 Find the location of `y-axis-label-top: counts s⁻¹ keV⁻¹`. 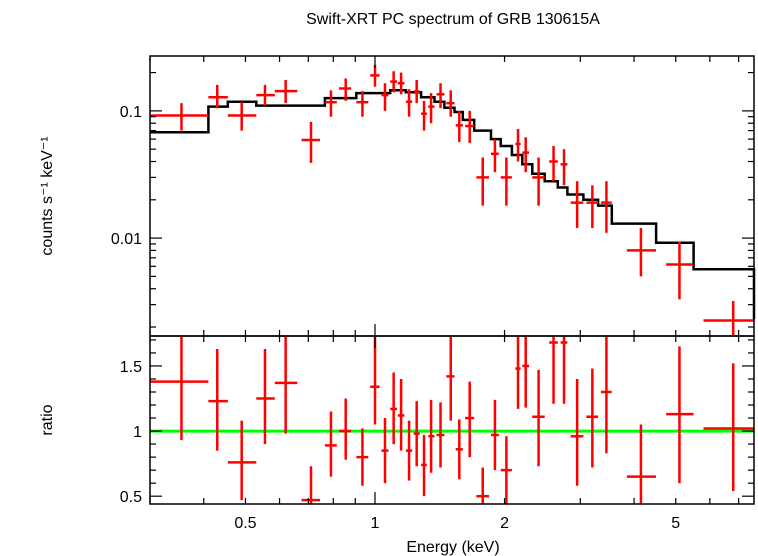

y-axis-label-top: counts s⁻¹ keV⁻¹ is located at coordinates (47, 195).